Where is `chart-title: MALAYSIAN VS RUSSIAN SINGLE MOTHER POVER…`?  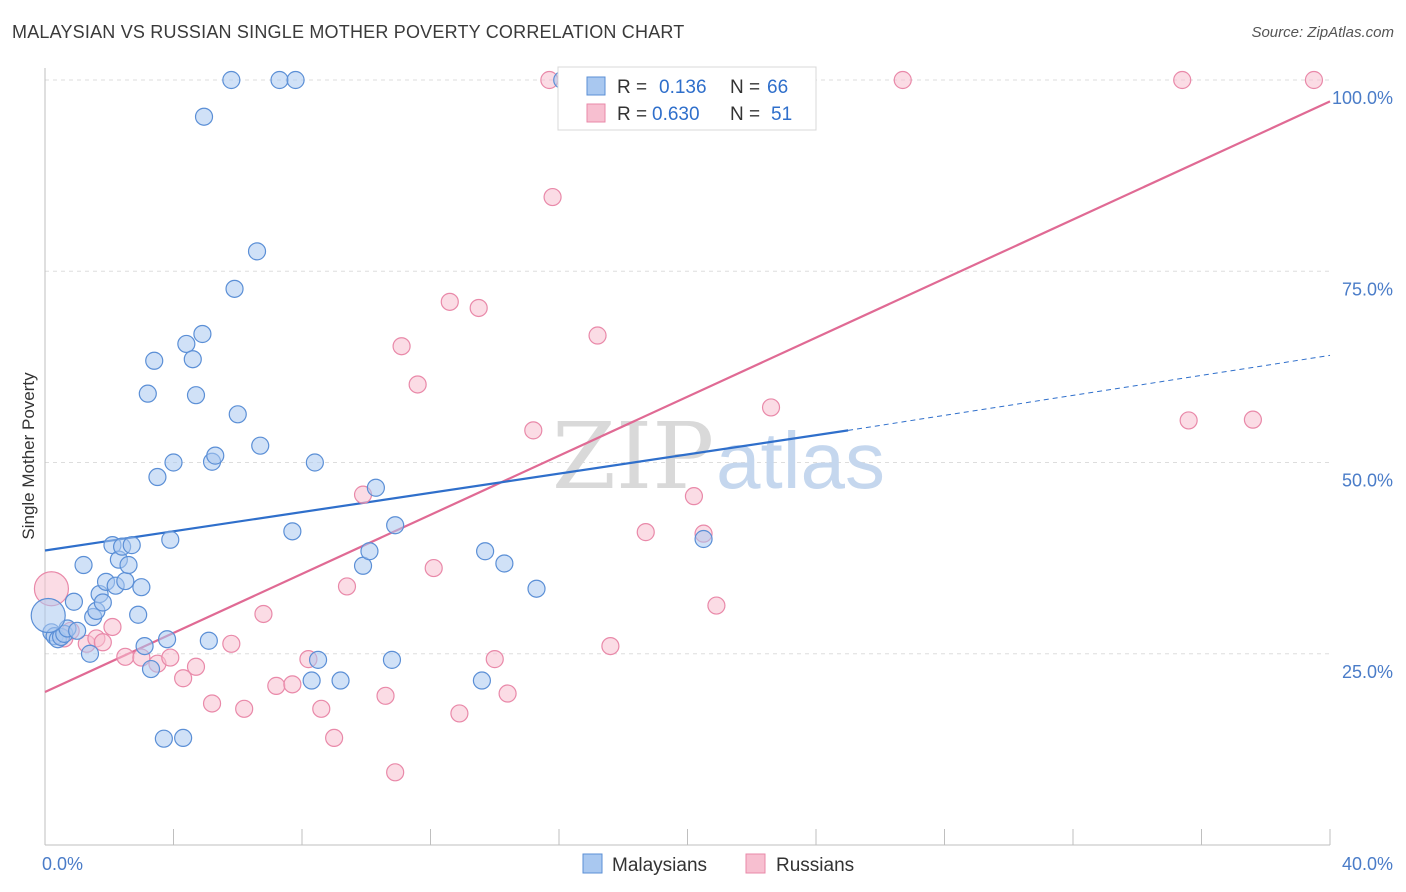 chart-title: MALAYSIAN VS RUSSIAN SINGLE MOTHER POVER… is located at coordinates (348, 32).